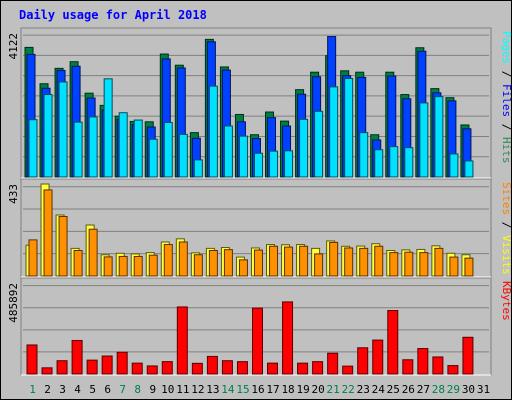 This screenshot has width=512, height=400. Describe the element at coordinates (333, 389) in the screenshot. I see `x-tick-label: 21` at that location.